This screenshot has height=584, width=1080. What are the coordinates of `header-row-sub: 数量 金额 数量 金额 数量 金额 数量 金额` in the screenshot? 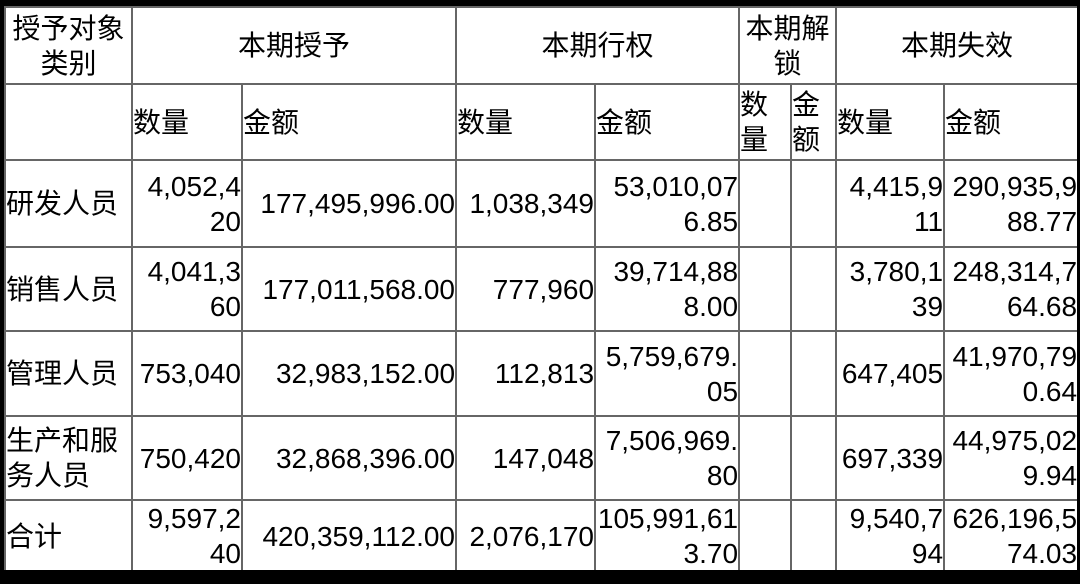 It's located at (540, 122).